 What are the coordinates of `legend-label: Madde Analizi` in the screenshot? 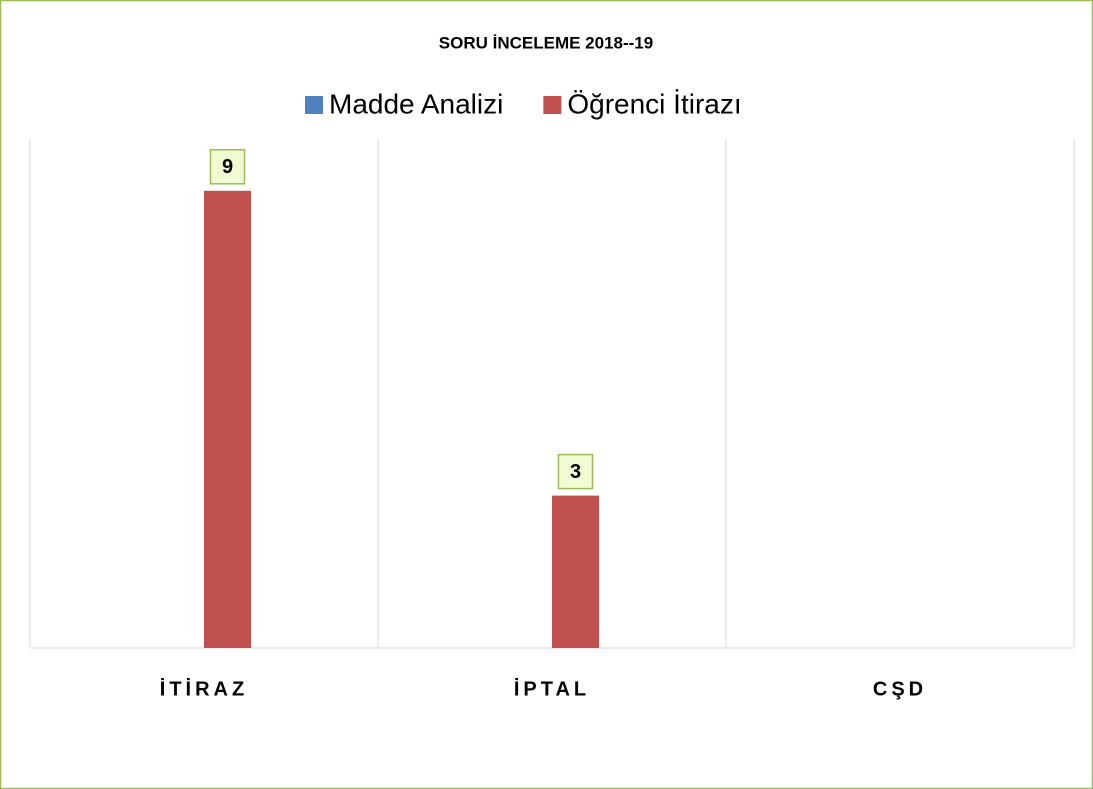 It's located at (416, 103).